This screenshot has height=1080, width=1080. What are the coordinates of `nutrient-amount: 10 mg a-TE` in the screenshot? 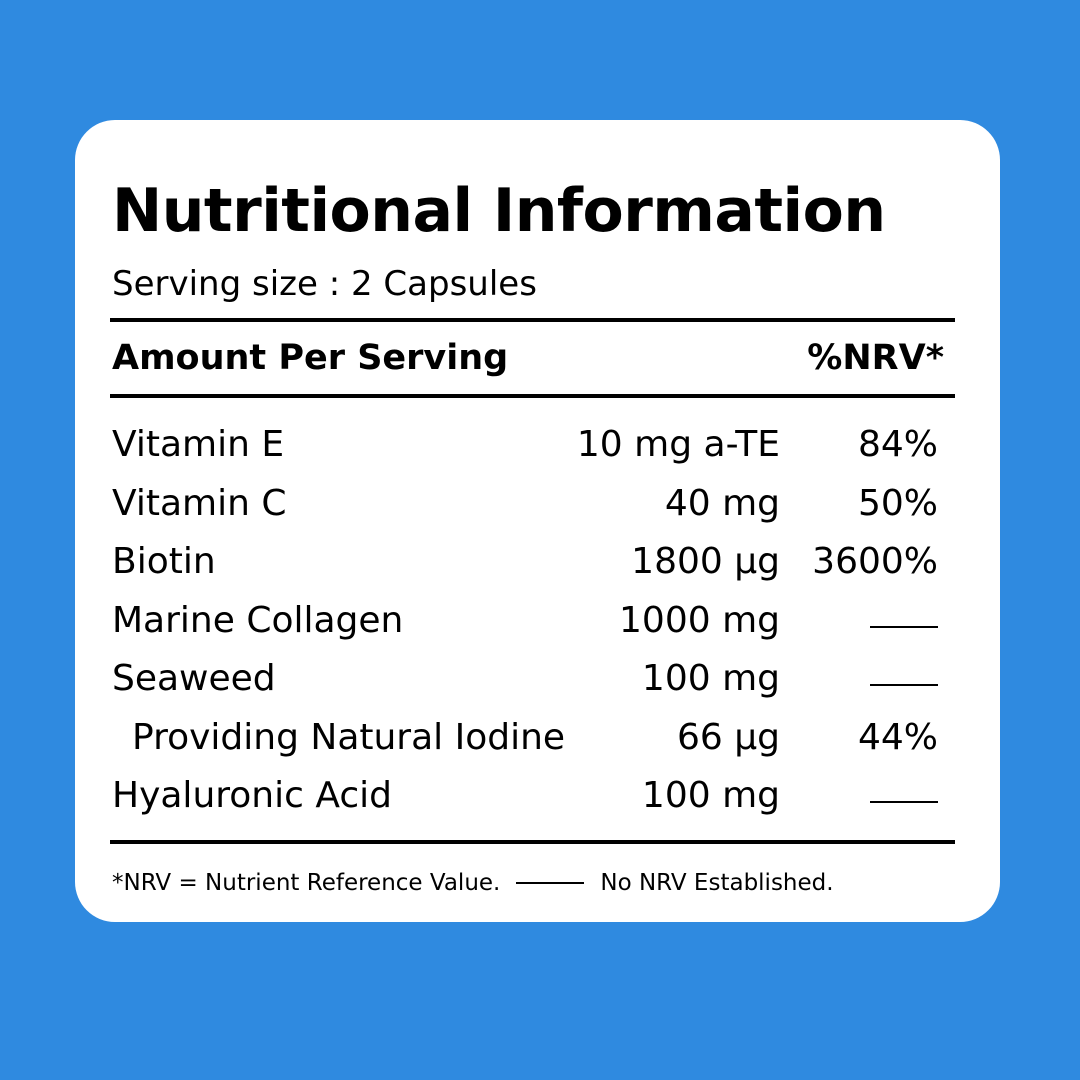 It's located at (678, 444).